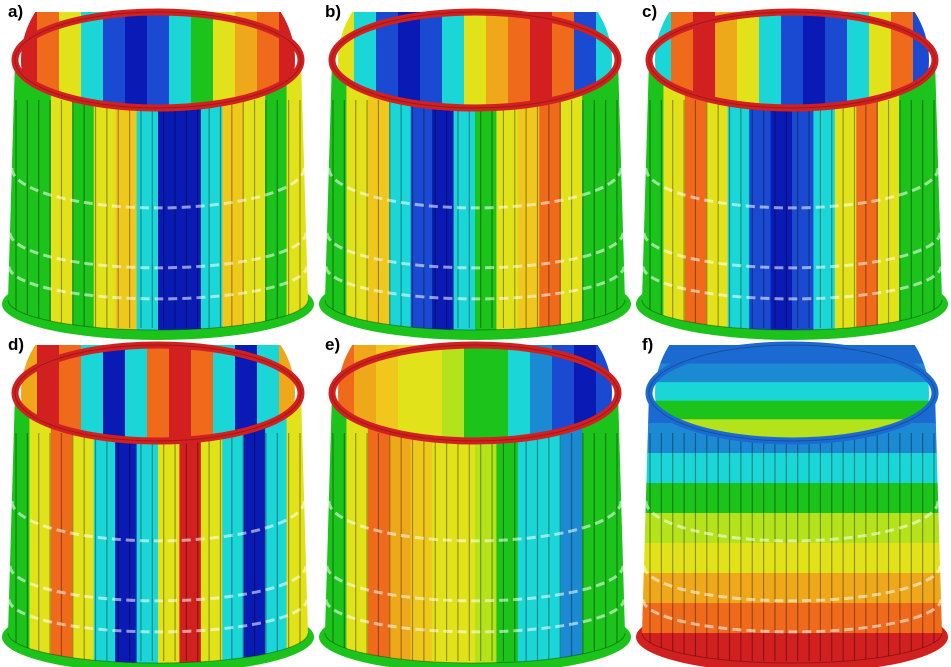 The image size is (951, 667). What do you see at coordinates (333, 344) in the screenshot?
I see `panel-e-label: e)` at bounding box center [333, 344].